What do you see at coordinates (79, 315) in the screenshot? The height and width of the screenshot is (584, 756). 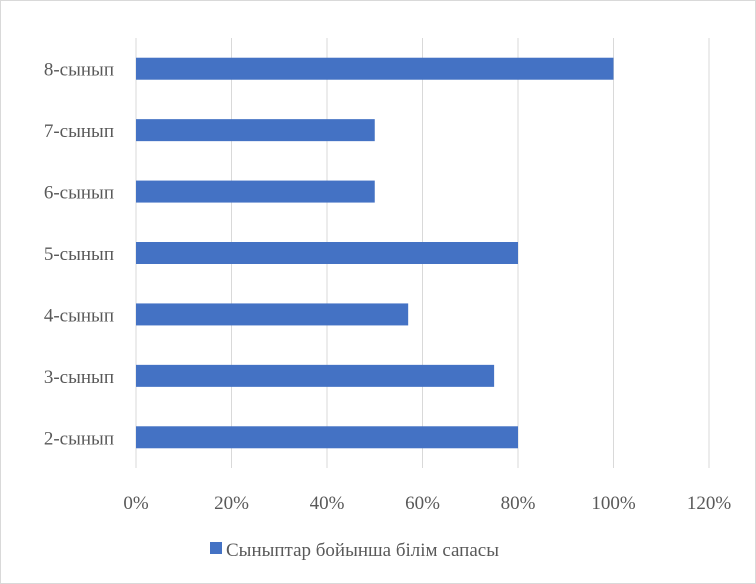 I see `category-label: 4-сынып` at bounding box center [79, 315].